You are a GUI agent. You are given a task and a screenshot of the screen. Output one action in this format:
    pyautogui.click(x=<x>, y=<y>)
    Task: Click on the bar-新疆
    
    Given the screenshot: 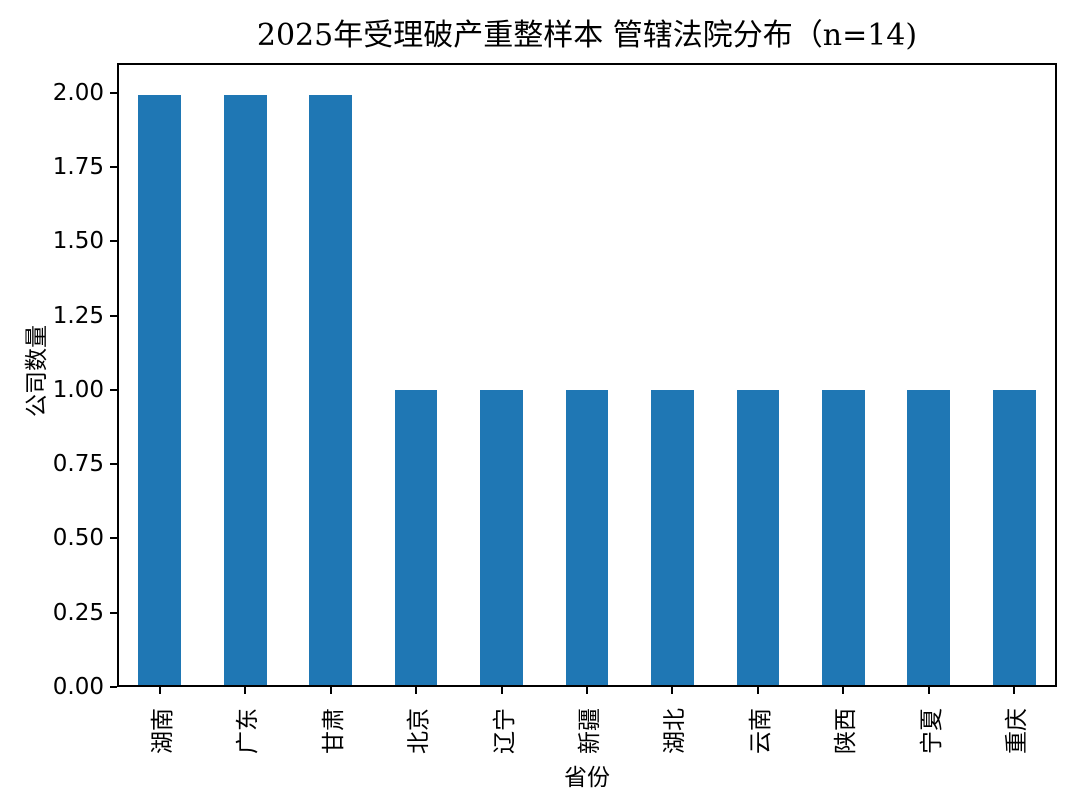 What is the action you would take?
    pyautogui.click(x=587, y=537)
    